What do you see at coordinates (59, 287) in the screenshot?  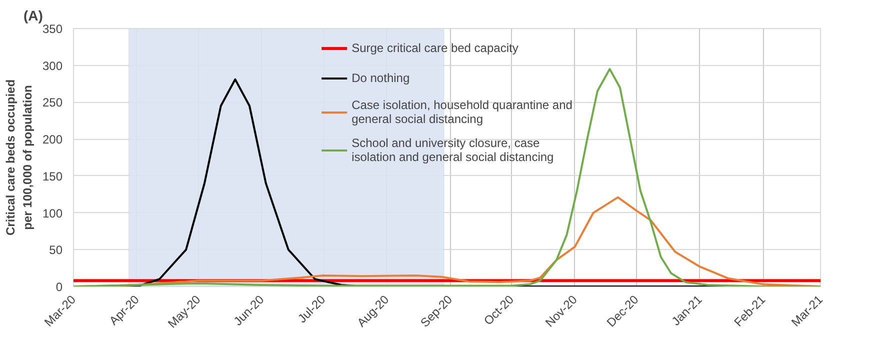 I see `y-tick-label: 0` at bounding box center [59, 287].